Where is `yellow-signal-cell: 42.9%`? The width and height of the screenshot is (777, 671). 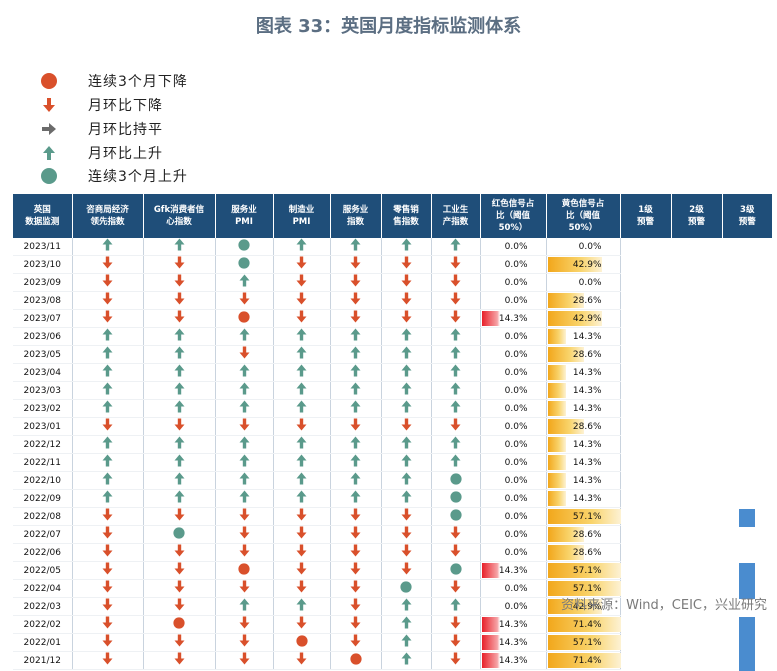 yellow-signal-cell: 42.9% is located at coordinates (583, 265).